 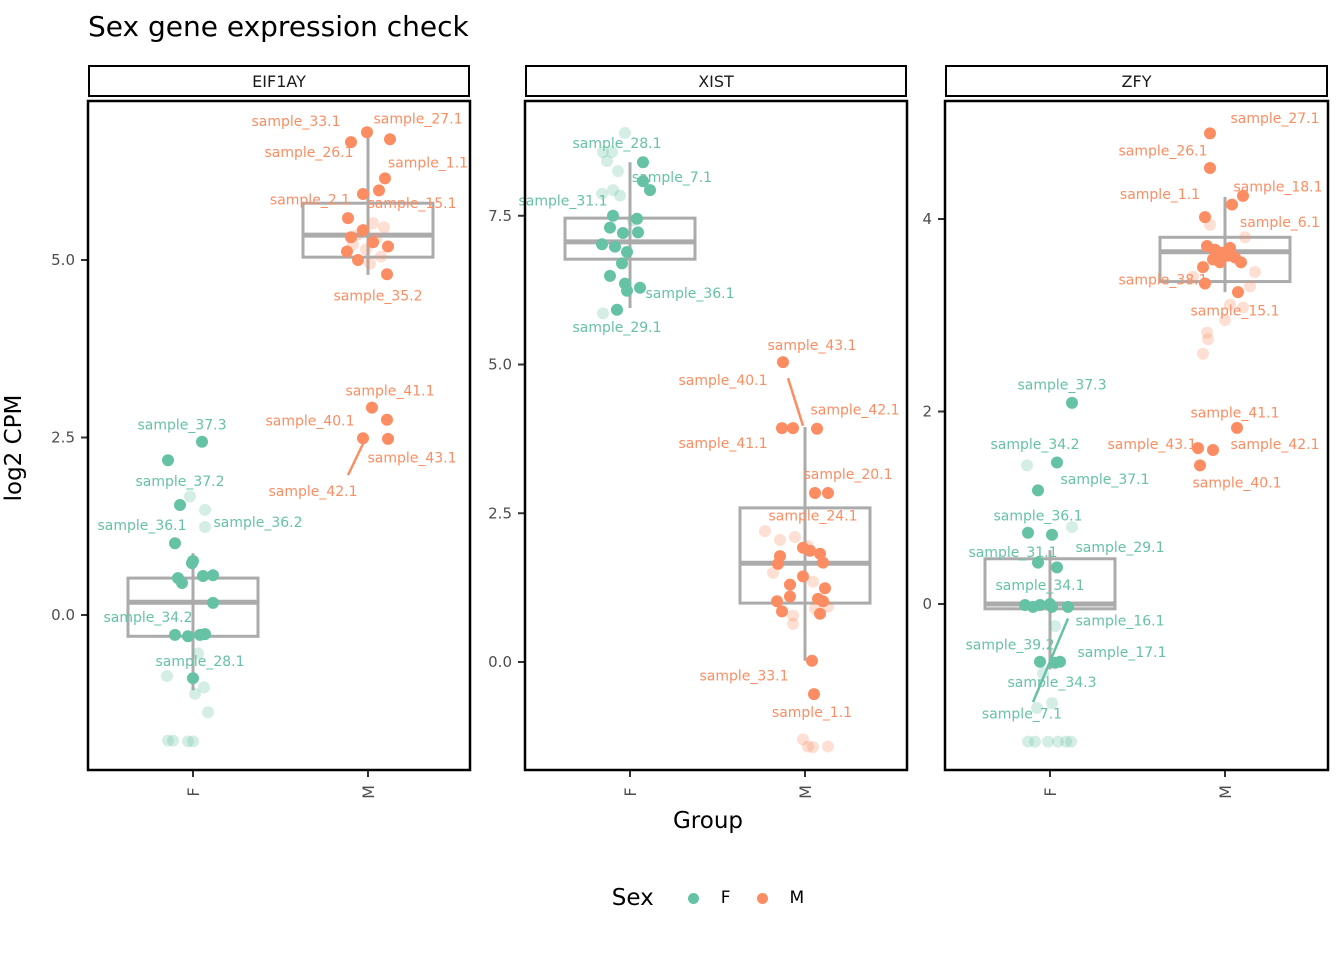 What do you see at coordinates (500, 513) in the screenshot?
I see `y-axis-tick-label: 2.5` at bounding box center [500, 513].